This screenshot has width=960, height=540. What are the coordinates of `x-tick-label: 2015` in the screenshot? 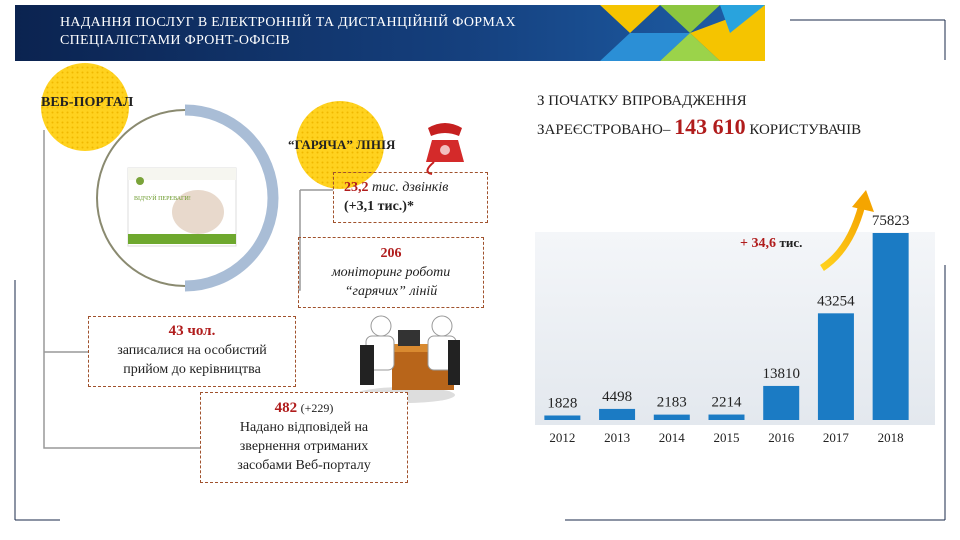 It's located at (727, 437).